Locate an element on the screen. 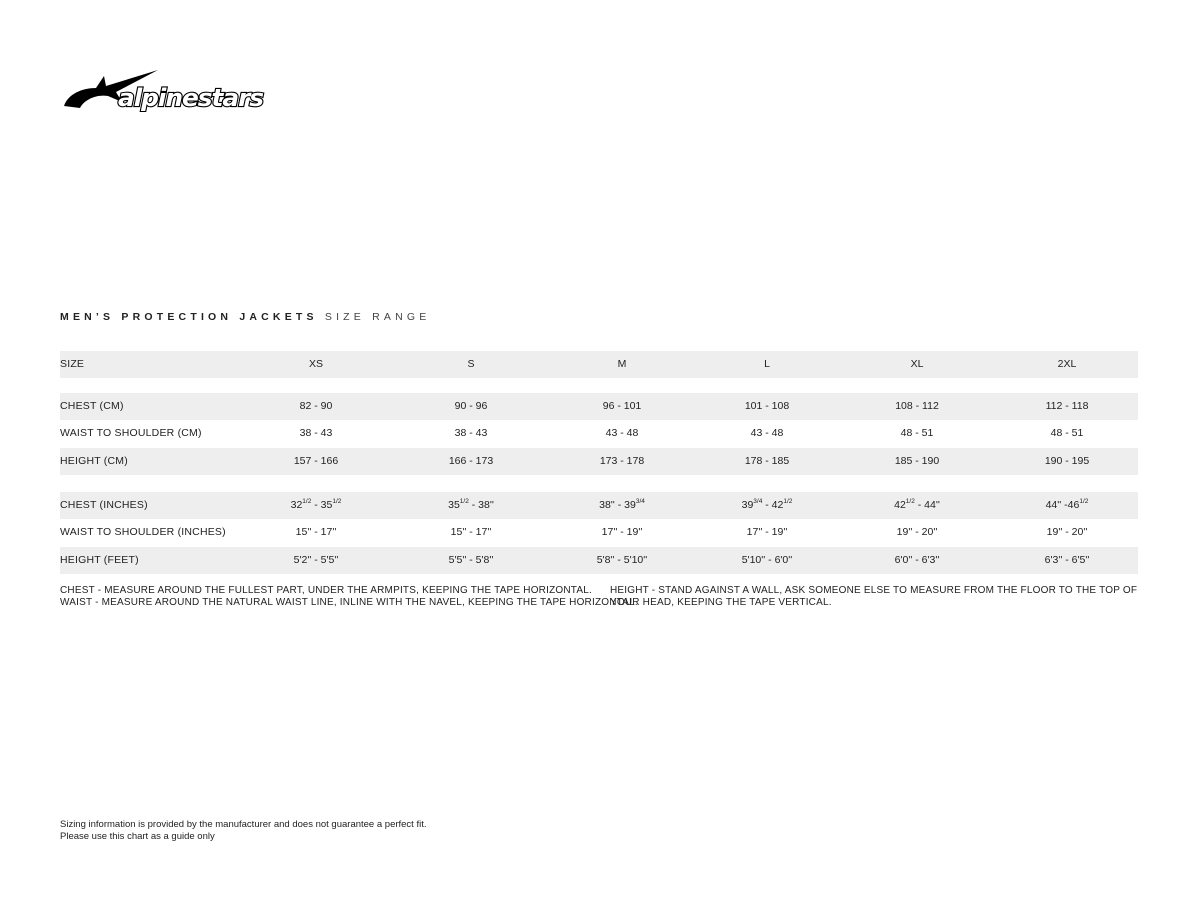 This screenshot has height=900, width=1200. title-light: SIZE RANGE is located at coordinates (377, 317).